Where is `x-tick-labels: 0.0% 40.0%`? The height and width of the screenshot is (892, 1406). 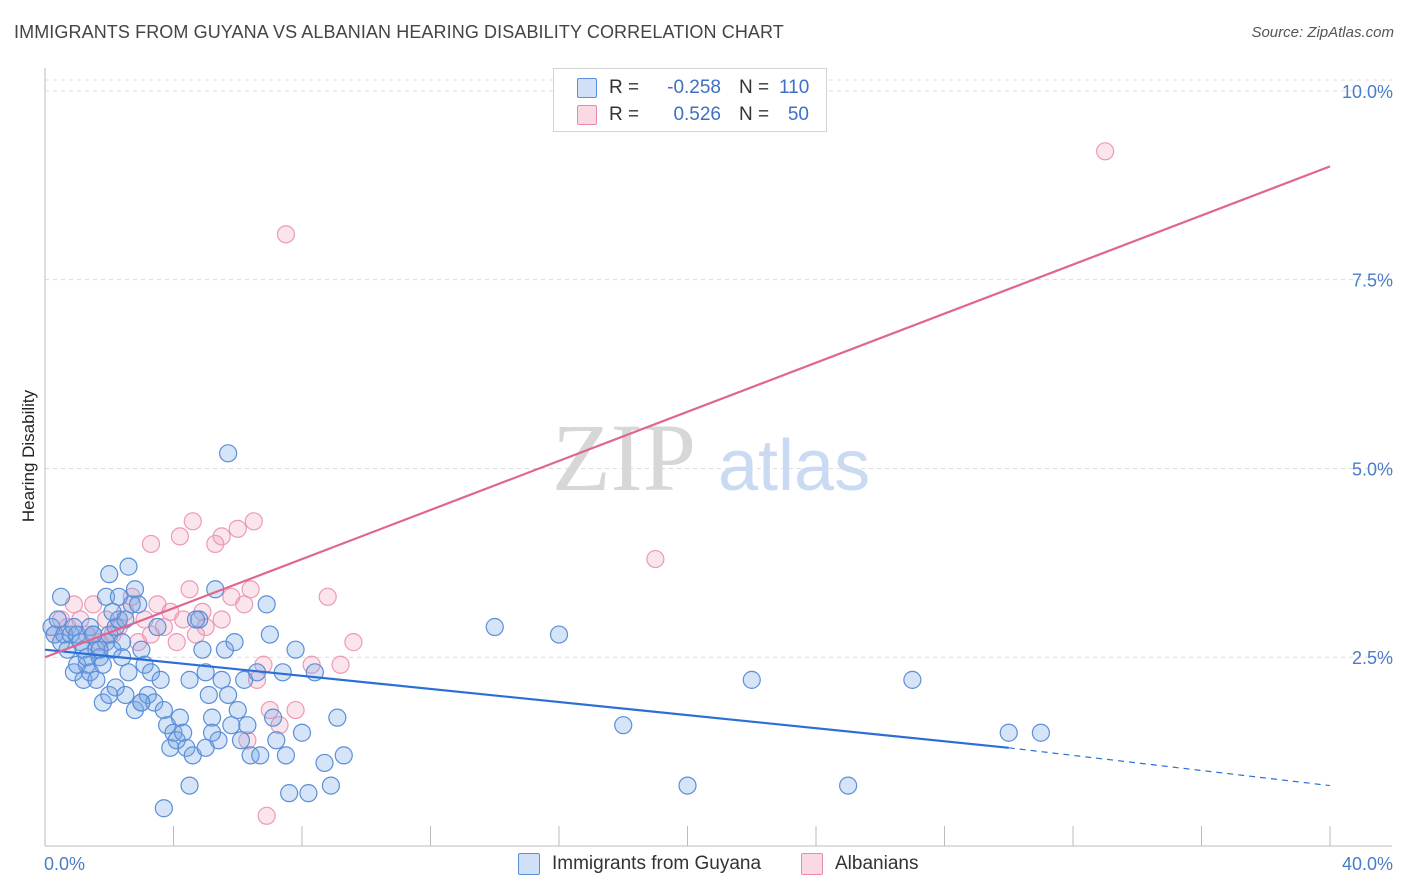 x-tick-labels: 0.0% 40.0% is located at coordinates (718, 864).